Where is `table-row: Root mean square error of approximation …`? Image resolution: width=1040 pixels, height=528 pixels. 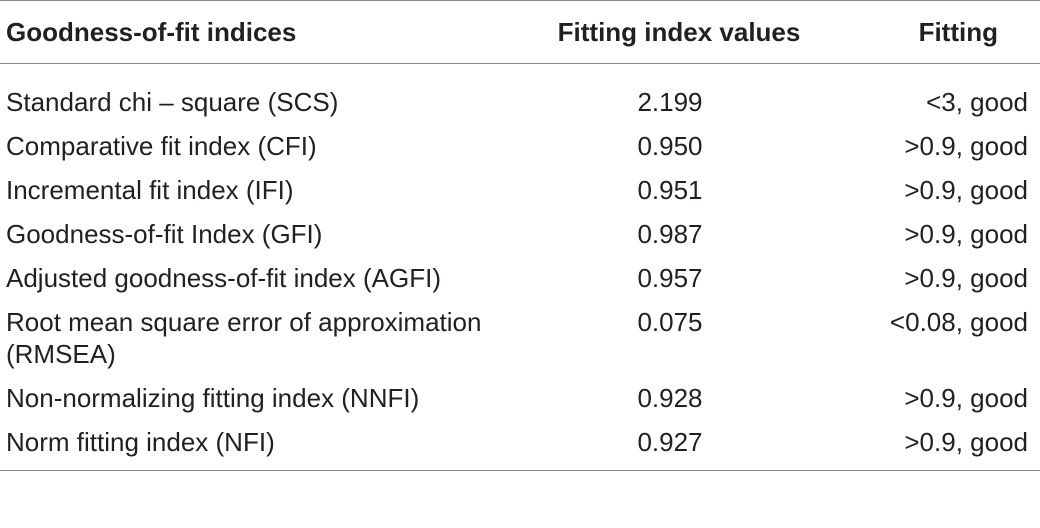 table-row: Root mean square error of approximation … is located at coordinates (520, 338).